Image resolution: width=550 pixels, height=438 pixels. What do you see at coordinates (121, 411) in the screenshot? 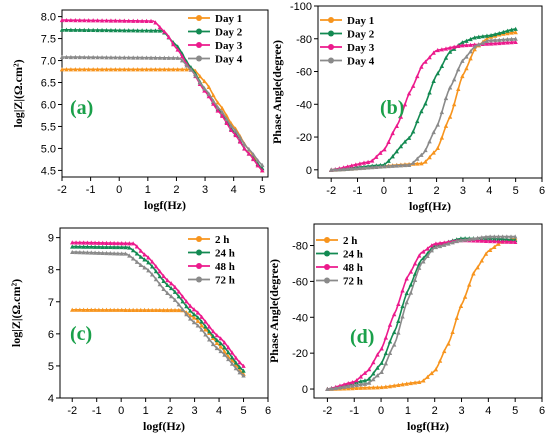
I see `x-tick-label: 0` at bounding box center [121, 411].